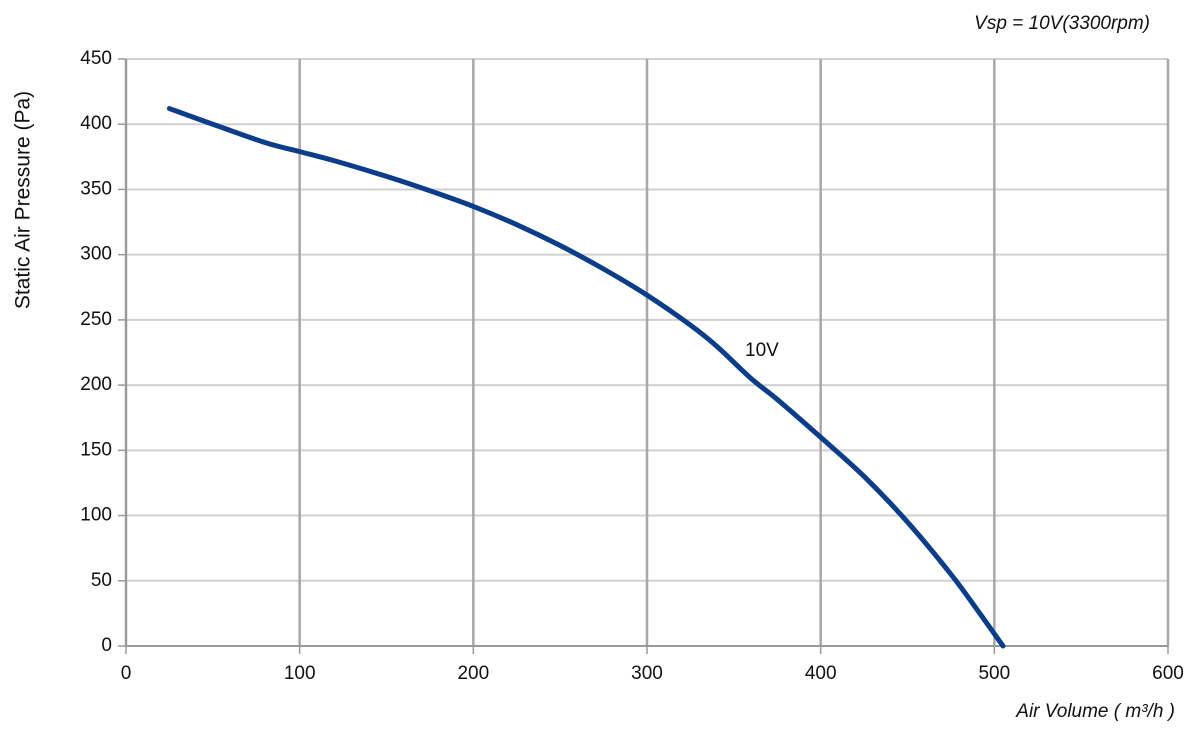 The image size is (1196, 738). What do you see at coordinates (126, 673) in the screenshot?
I see `x-tick-label: 0` at bounding box center [126, 673].